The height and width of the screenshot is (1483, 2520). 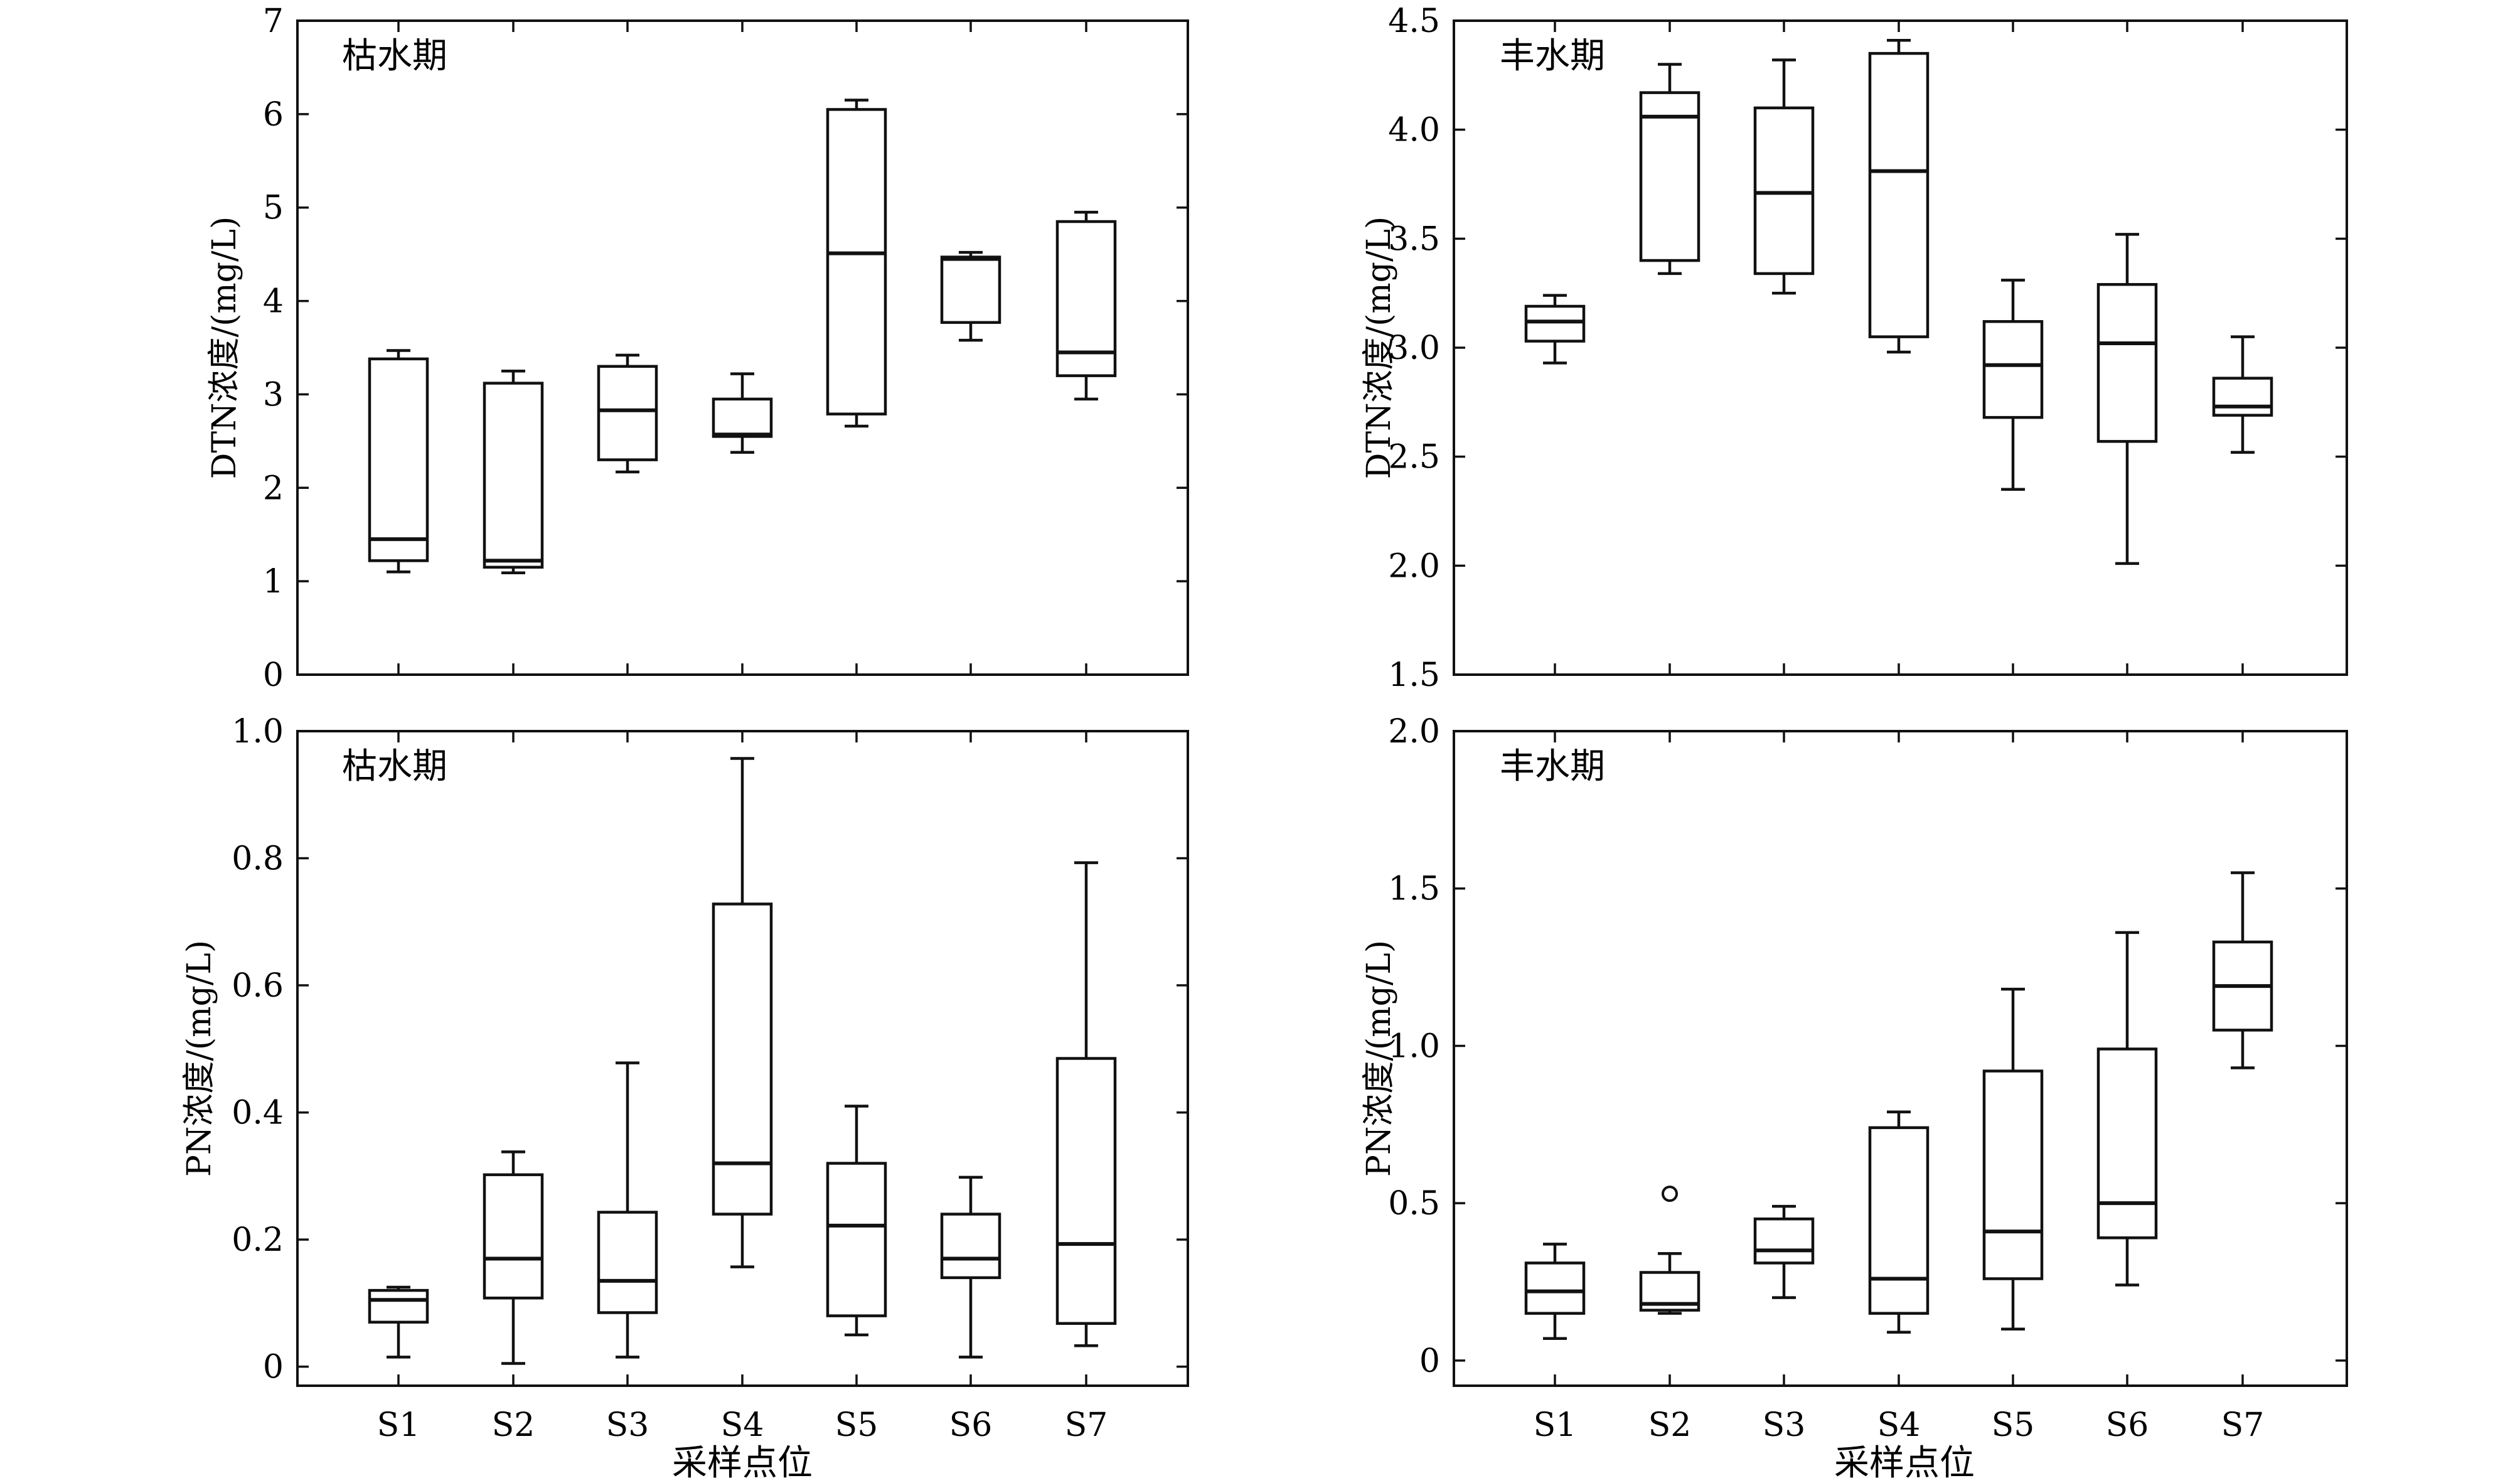 What do you see at coordinates (1414, 348) in the screenshot?
I see `y-tick-label: 3.0` at bounding box center [1414, 348].